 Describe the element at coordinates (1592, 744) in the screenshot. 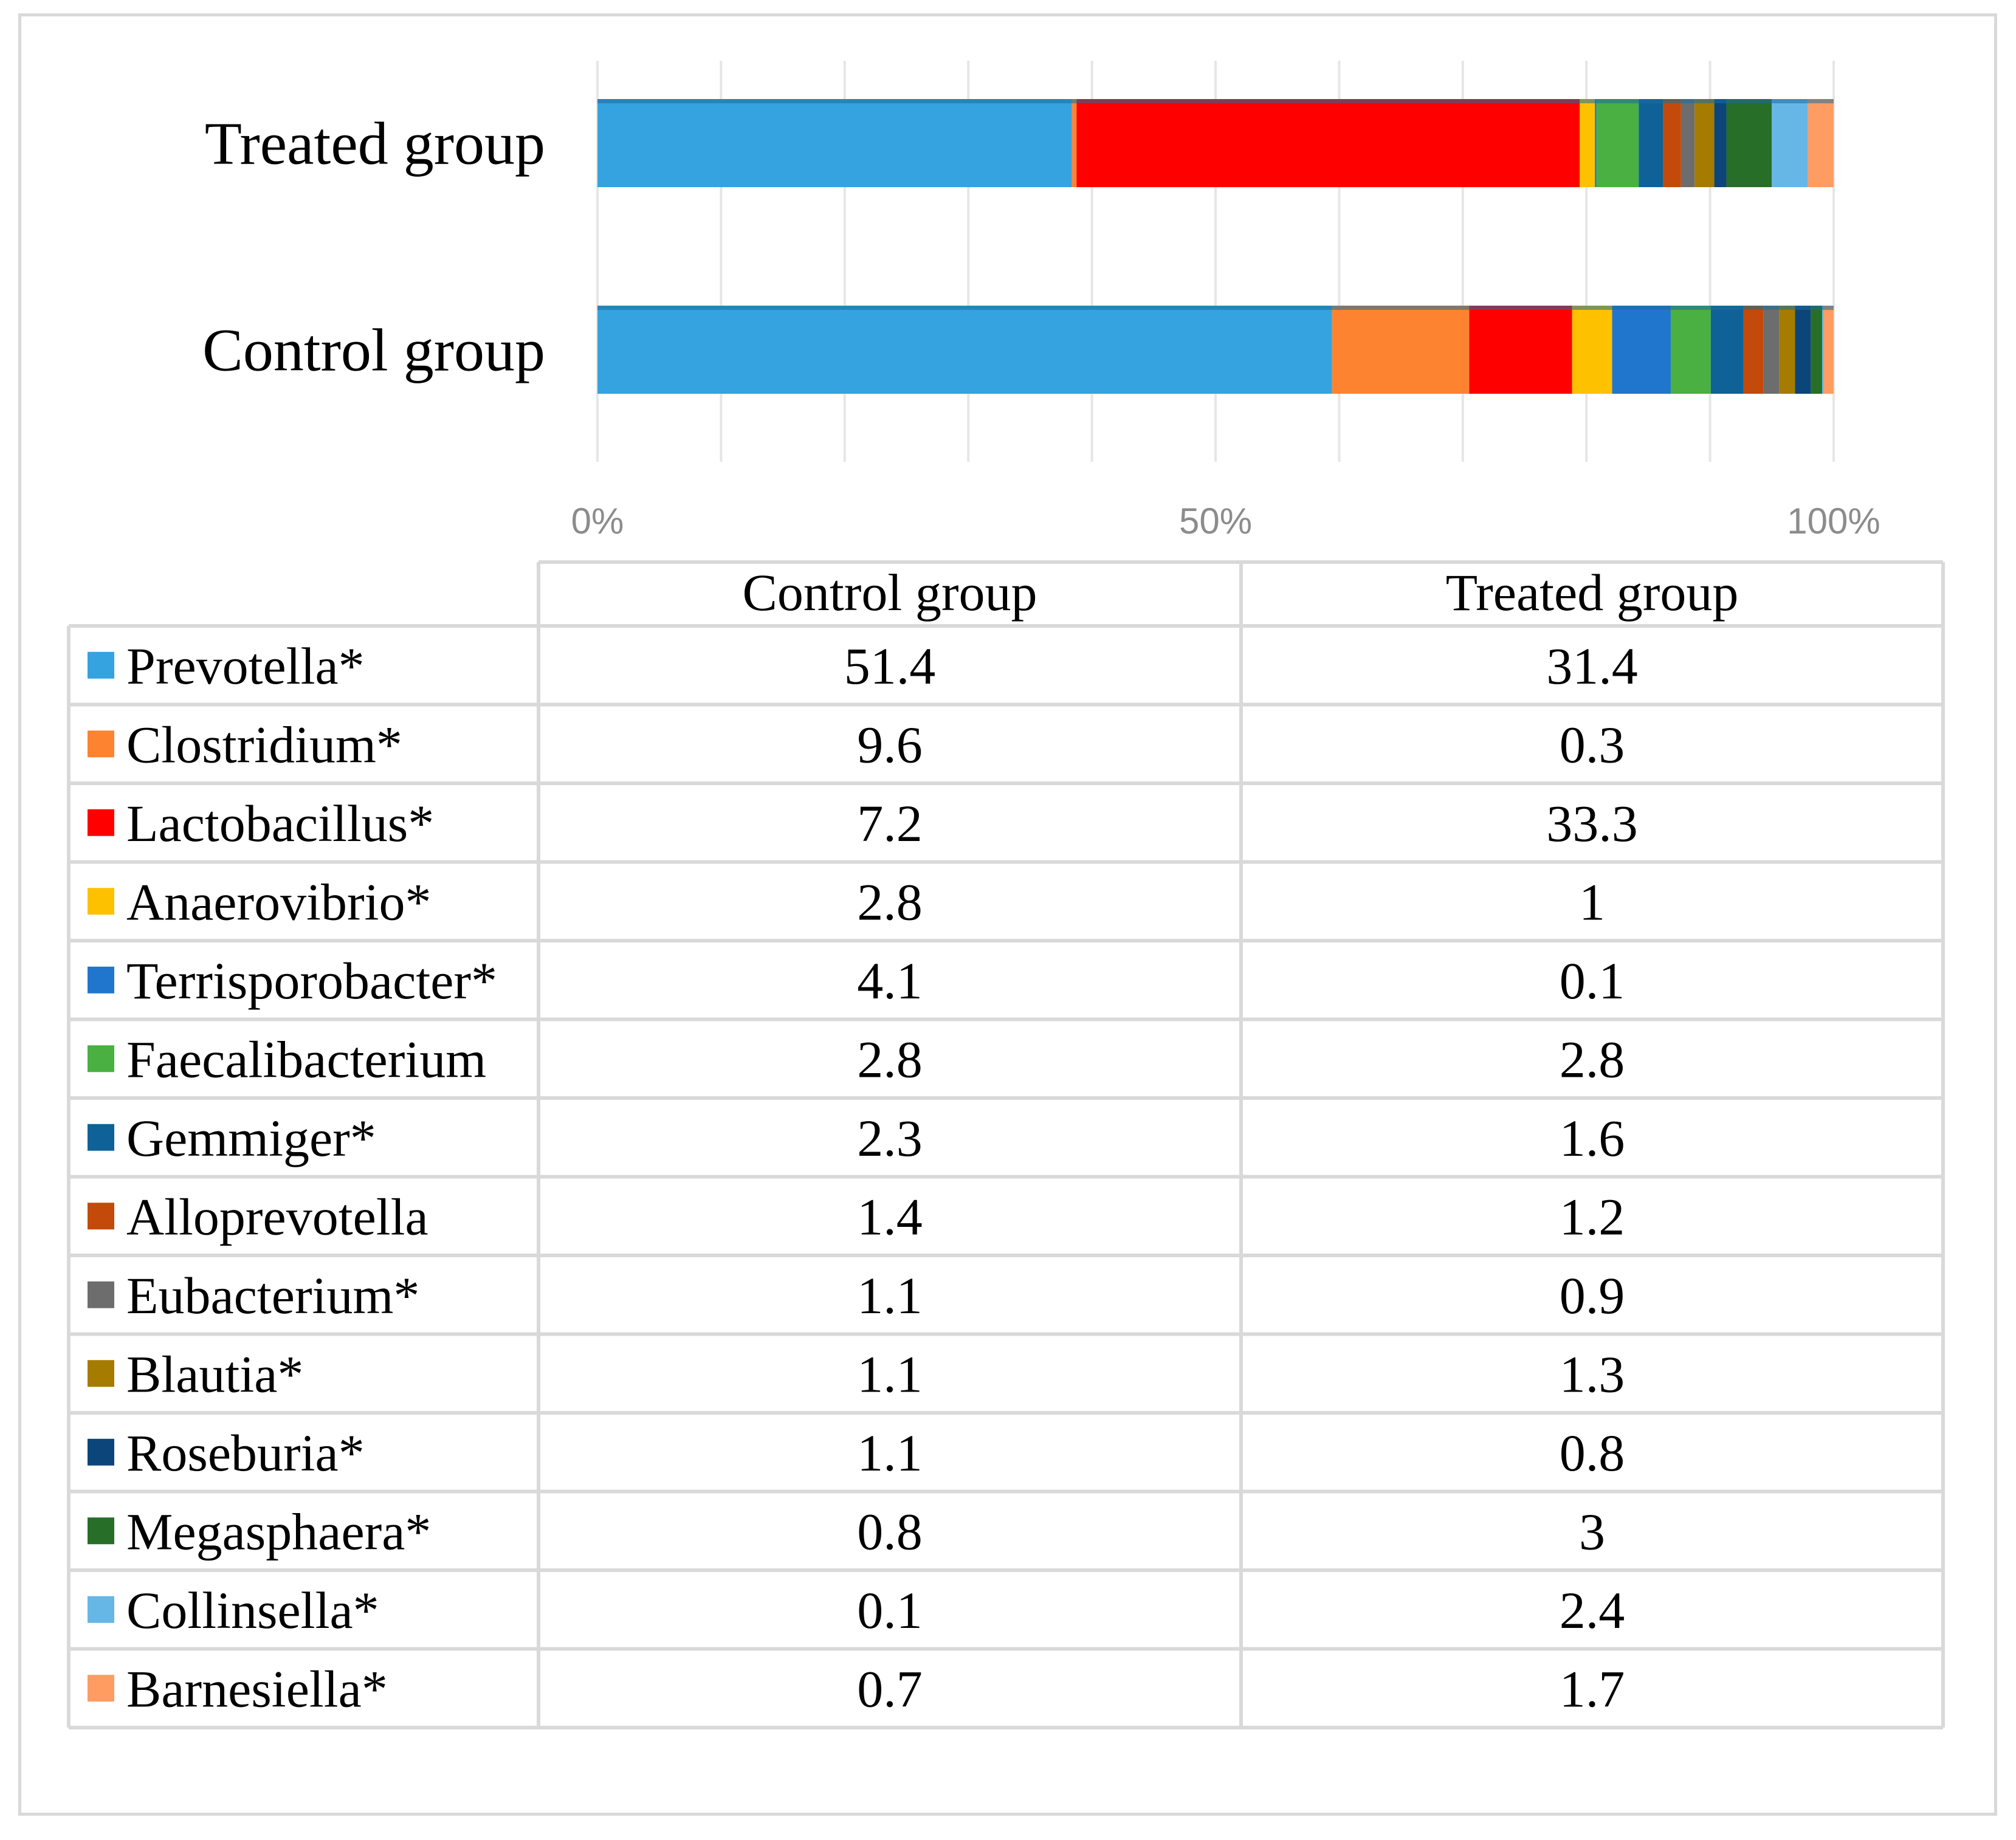

I see `table-cell-value: 0.3` at that location.